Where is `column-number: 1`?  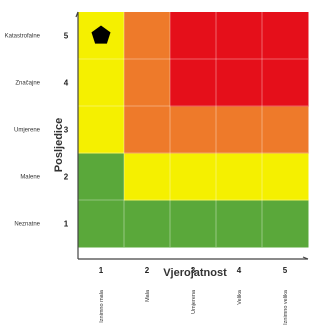
column-number: 1 is located at coordinates (101, 270).